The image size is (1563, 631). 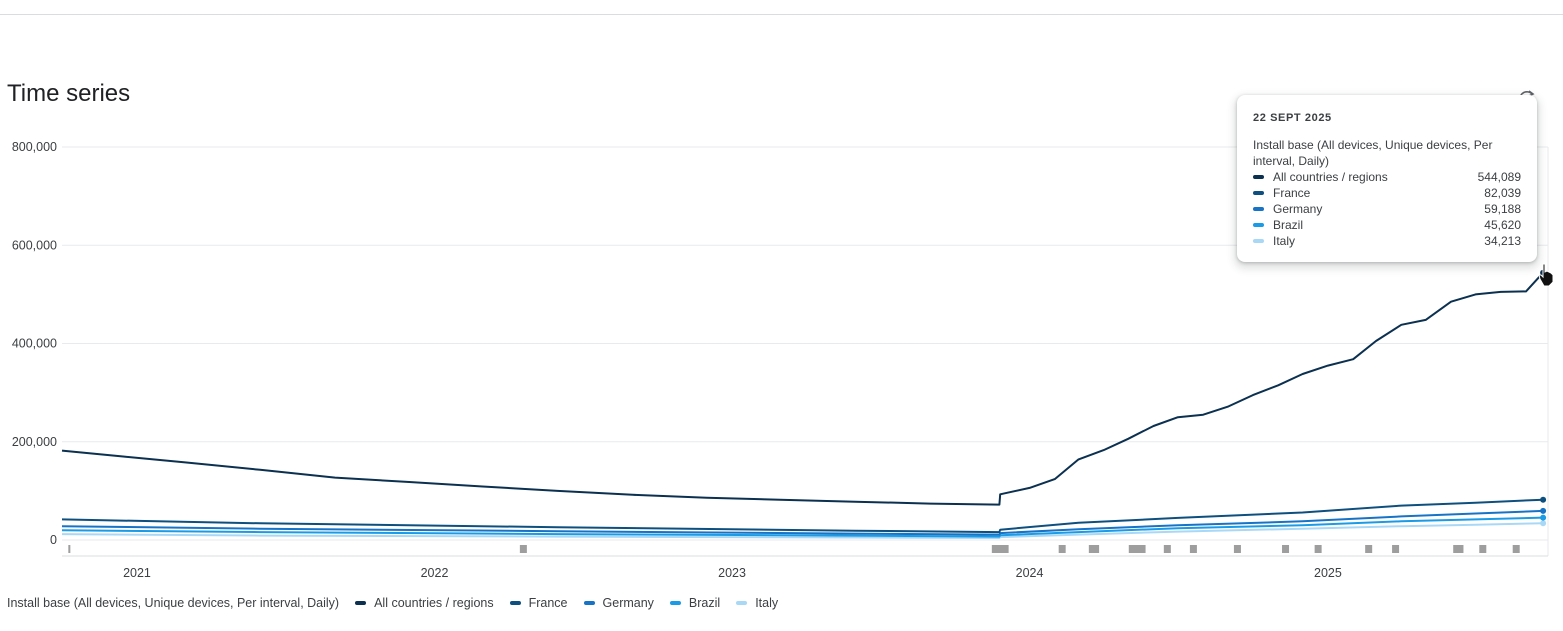 I want to click on tooltip-row: Germany 59,188, so click(x=1387, y=209).